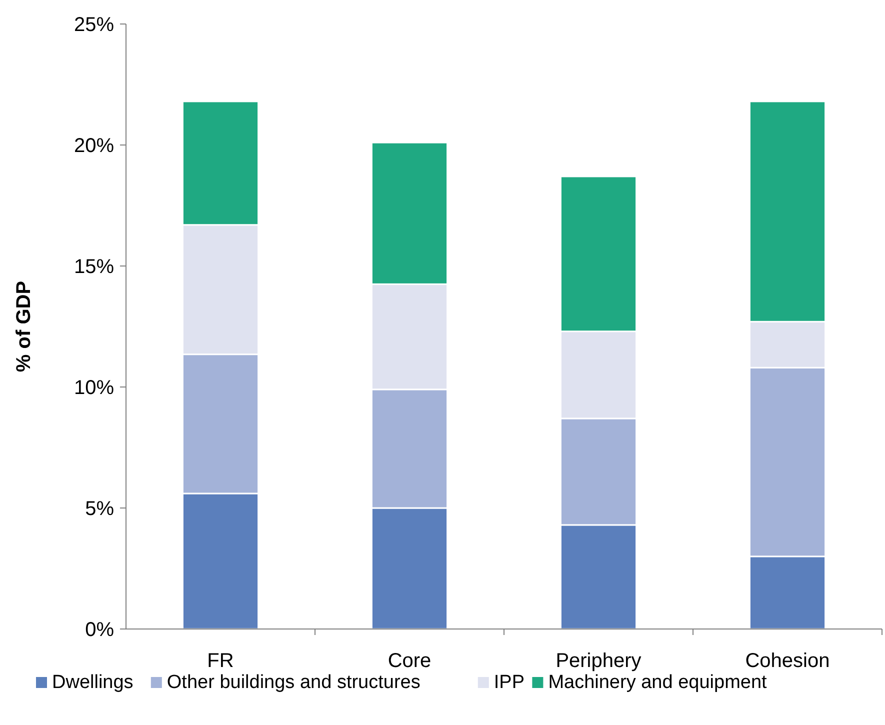 The height and width of the screenshot is (725, 885). I want to click on x-tick-label: FR, so click(220, 661).